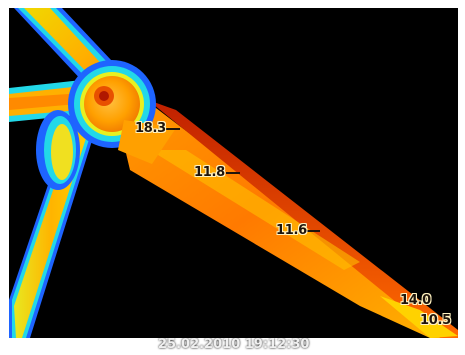 Image resolution: width=465 pixels, height=355 pixels. Describe the element at coordinates (234, 344) in the screenshot. I see `capture-timestamp: 25.02.2010 19:12:30` at that location.